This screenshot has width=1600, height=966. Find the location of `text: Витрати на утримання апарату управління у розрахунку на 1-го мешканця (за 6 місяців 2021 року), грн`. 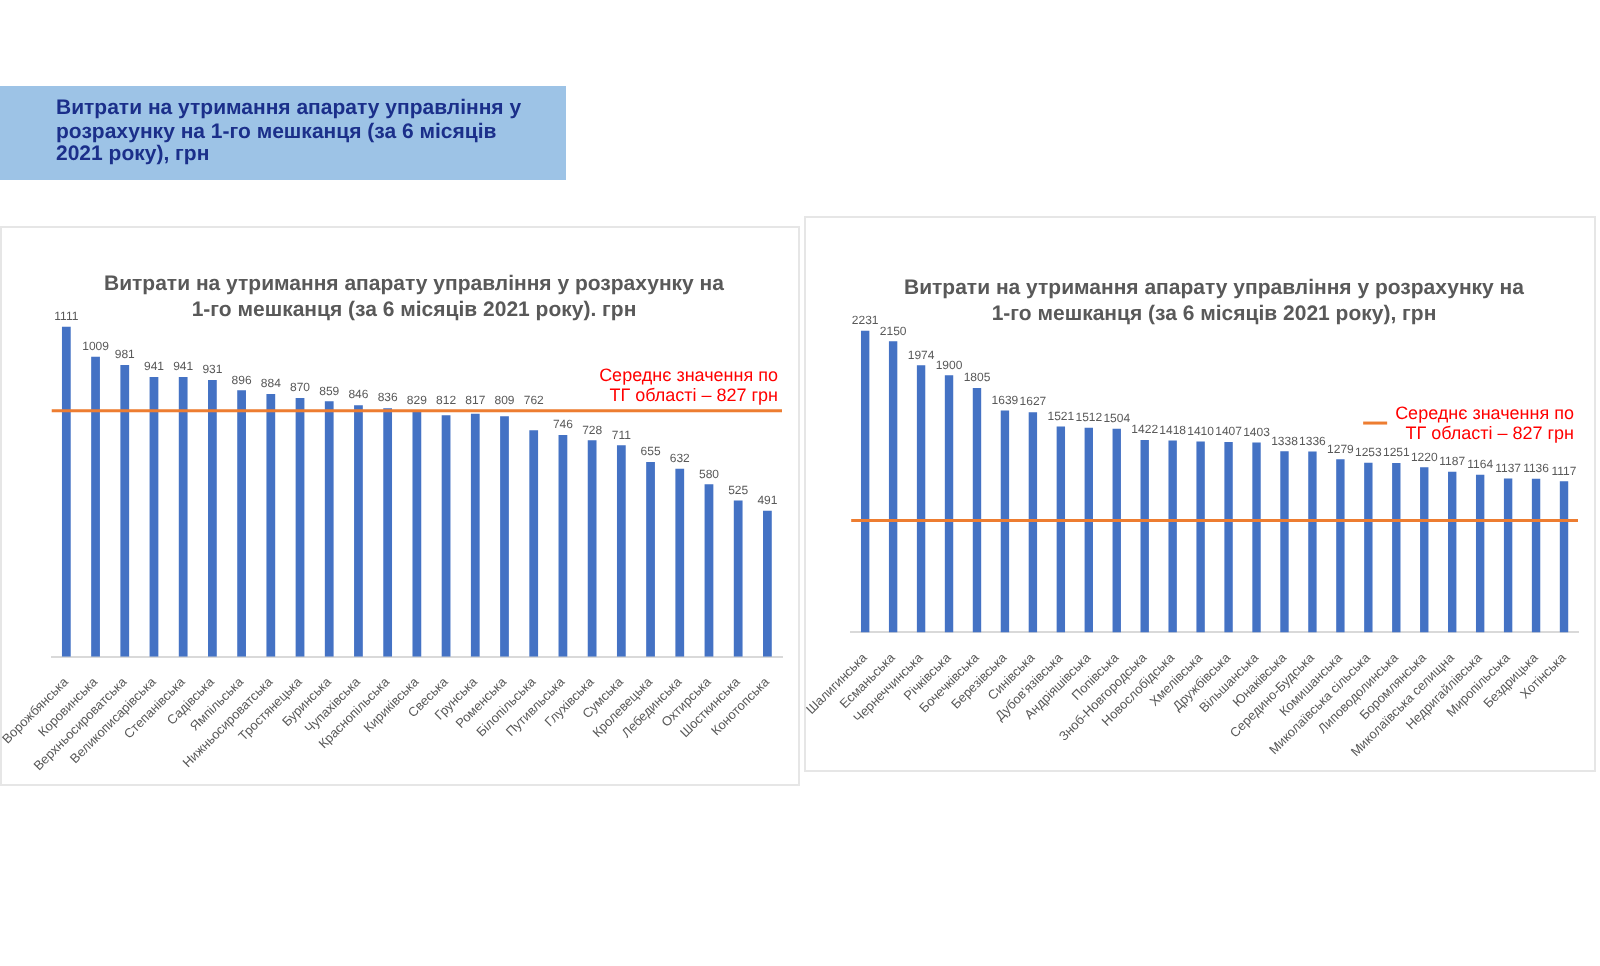

text: Витрати на утримання апарату управління у розрахунку на 1-го мешканця (за 6 місяців 2021 року), грн is located at coordinates (290, 131).